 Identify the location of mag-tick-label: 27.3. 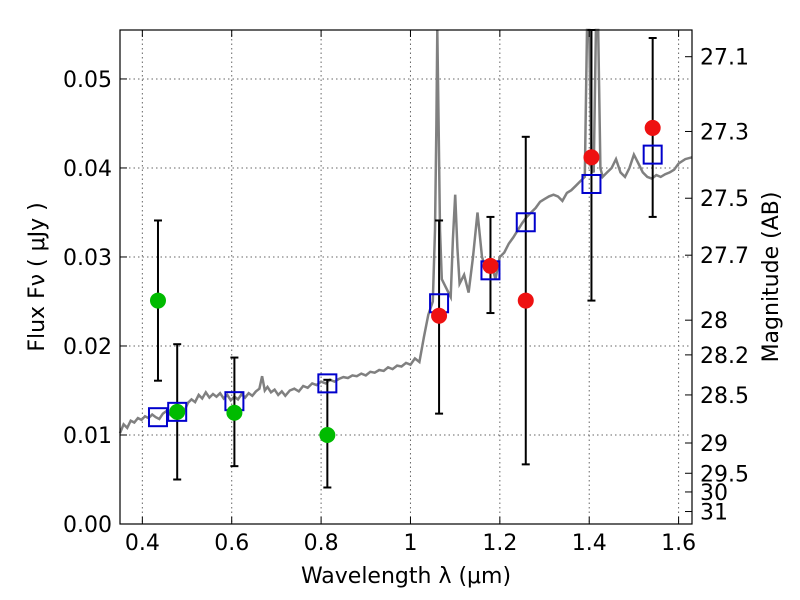
(724, 132).